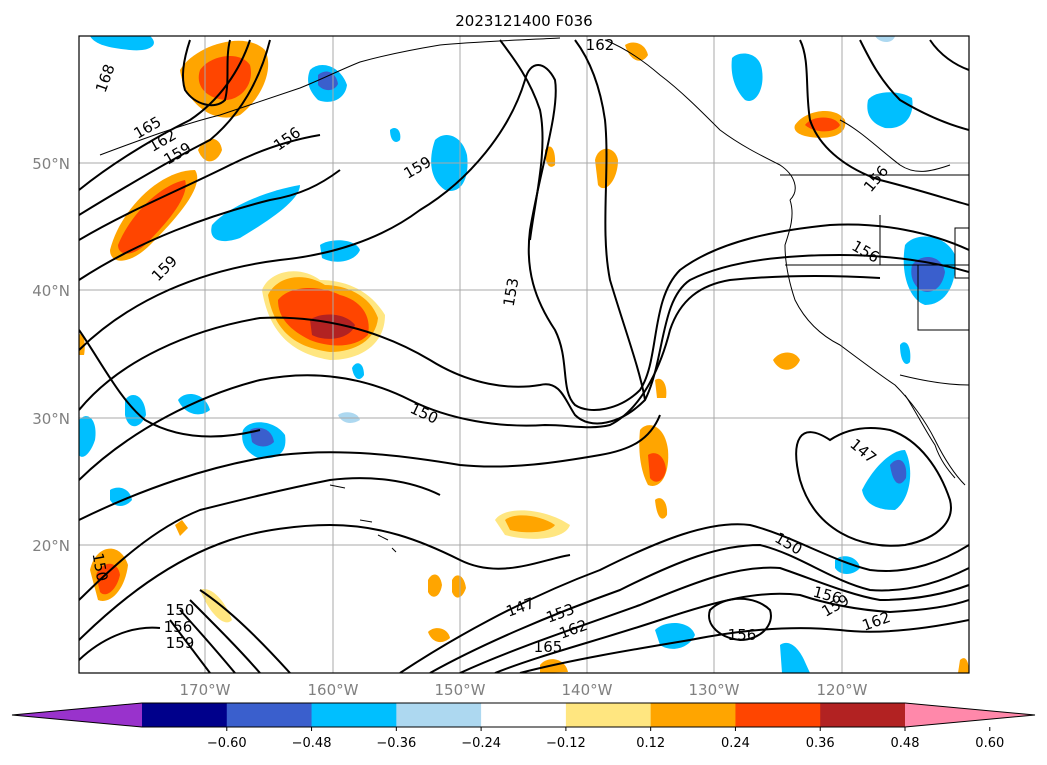 Image resolution: width=1047 pixels, height=765 pixels. What do you see at coordinates (51, 291) in the screenshot?
I see `lat-label: 40°N` at bounding box center [51, 291].